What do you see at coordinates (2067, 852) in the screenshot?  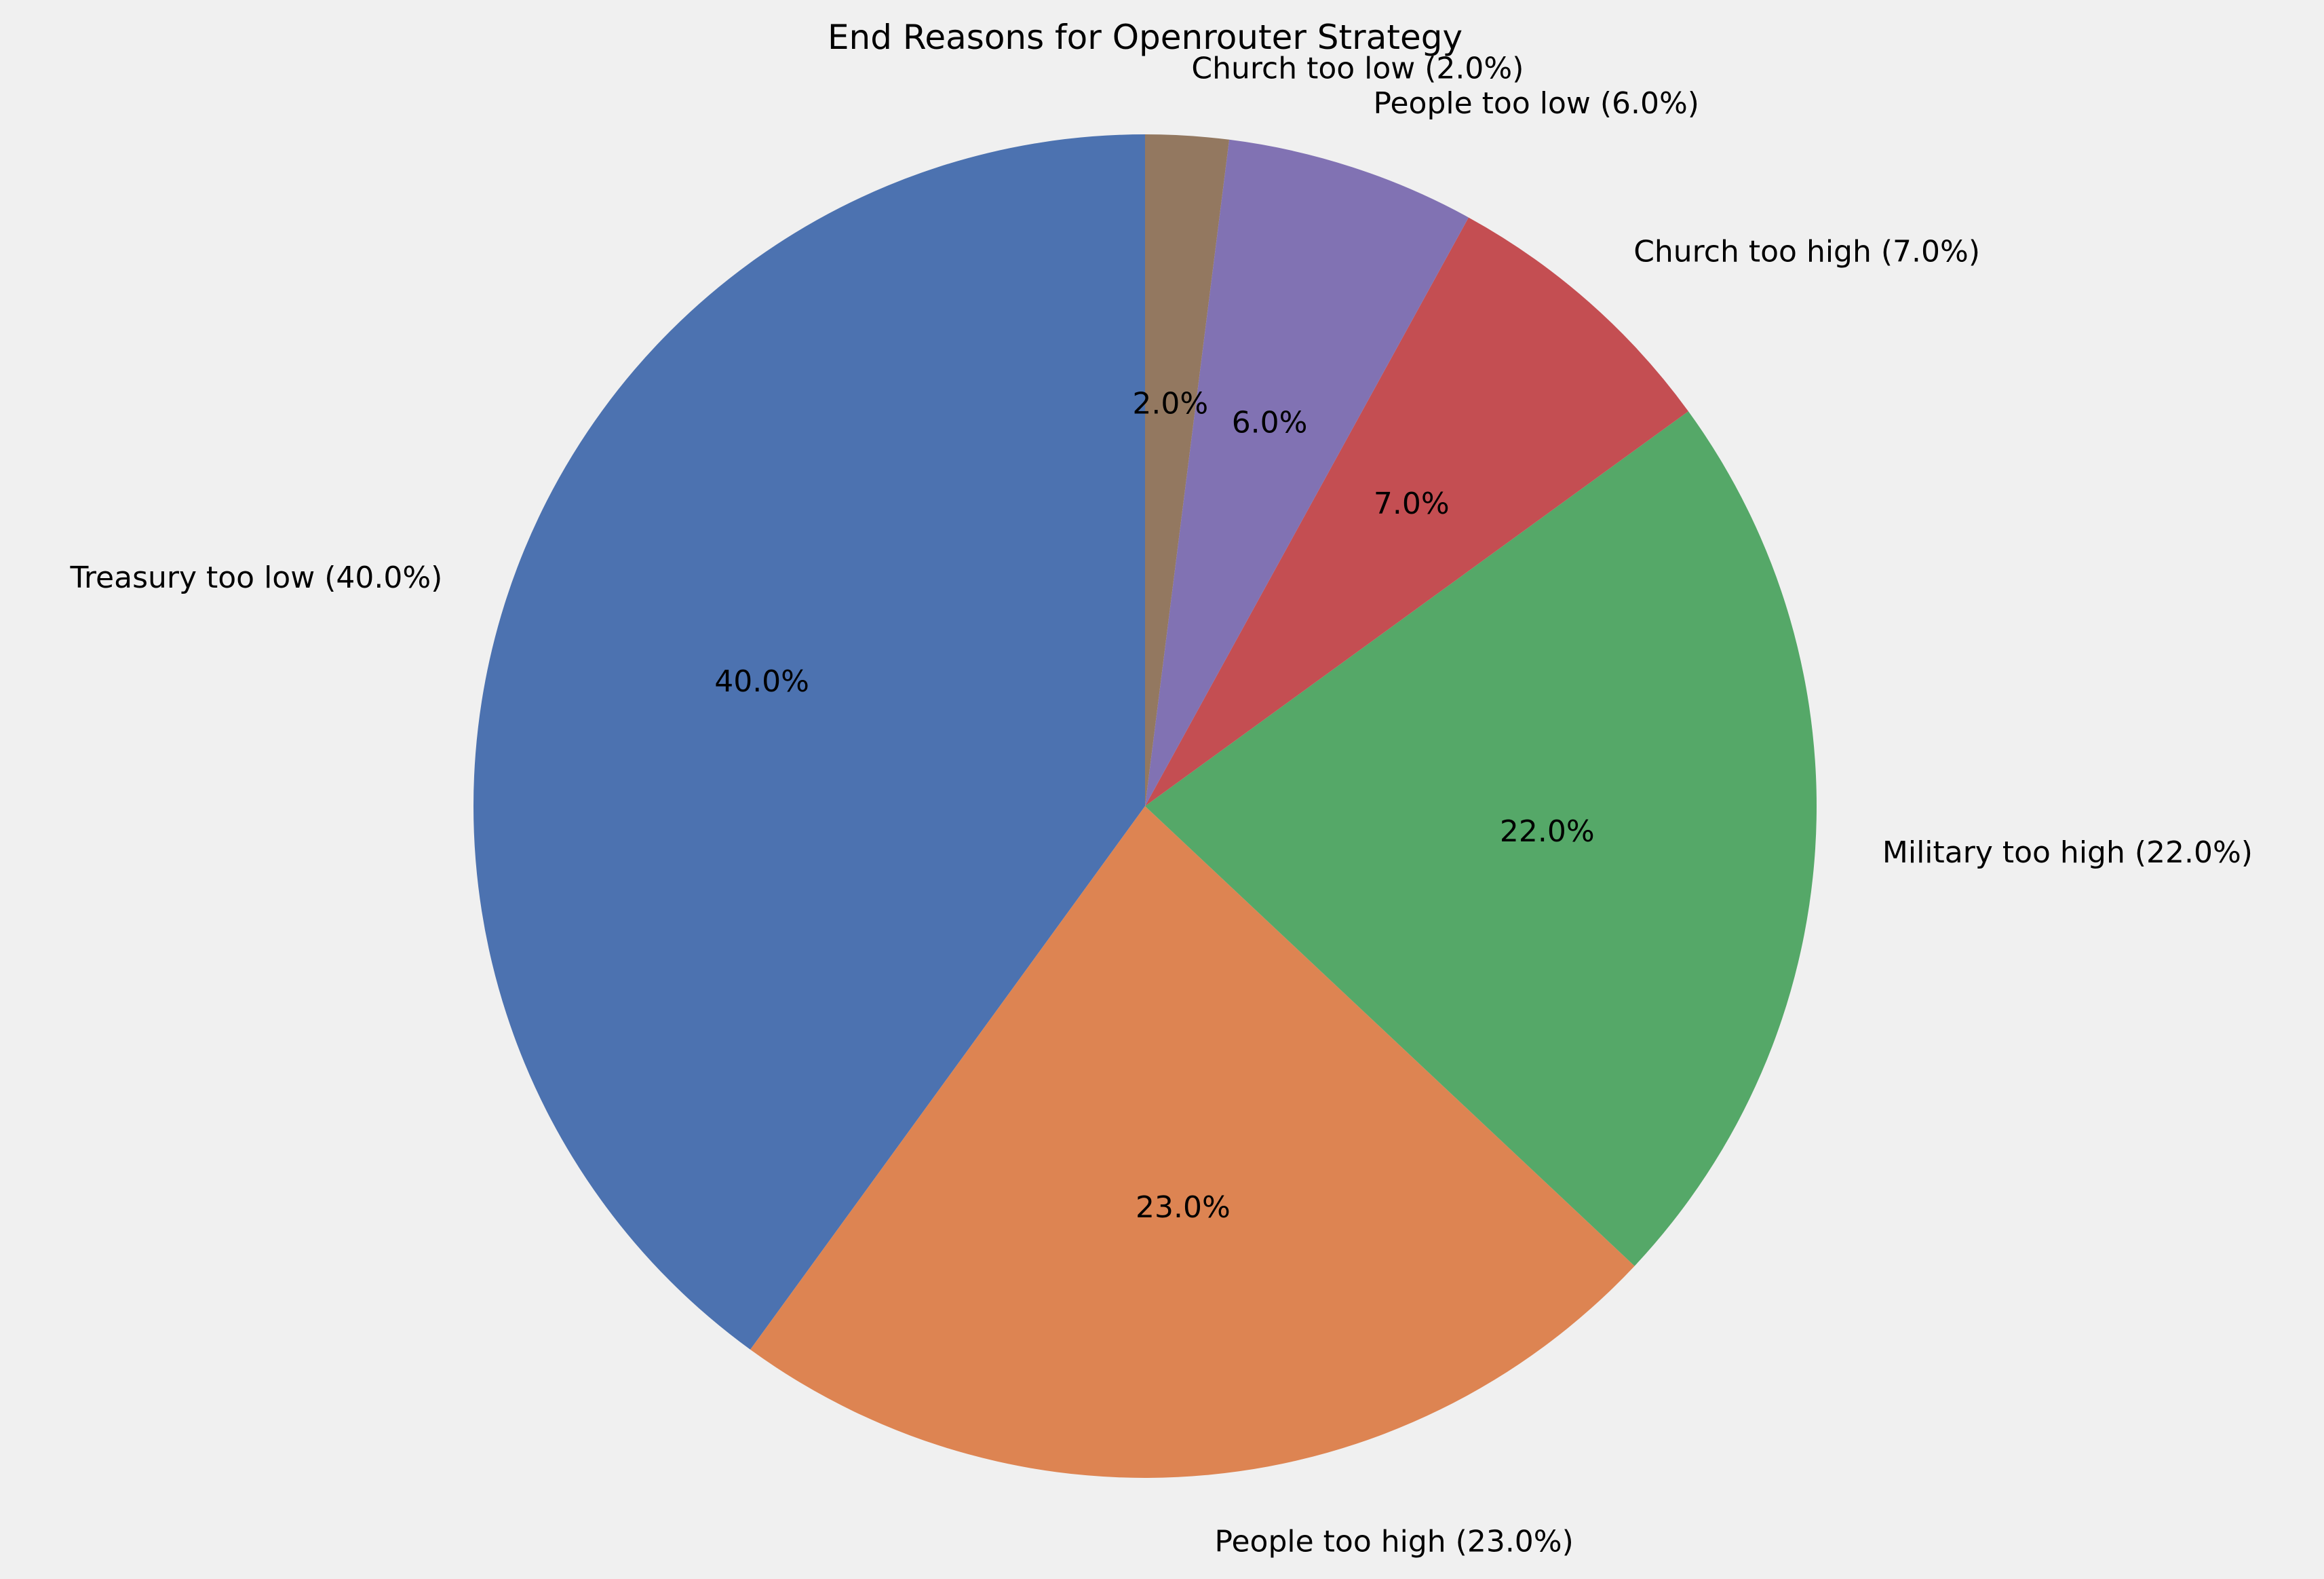 I see `slice-label: Military too high (22.0%)` at bounding box center [2067, 852].